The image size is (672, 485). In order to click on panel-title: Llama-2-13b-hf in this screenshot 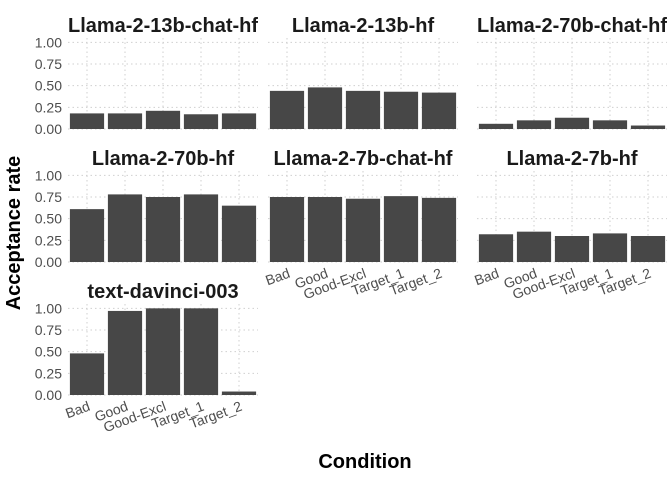, I will do `click(363, 26)`.